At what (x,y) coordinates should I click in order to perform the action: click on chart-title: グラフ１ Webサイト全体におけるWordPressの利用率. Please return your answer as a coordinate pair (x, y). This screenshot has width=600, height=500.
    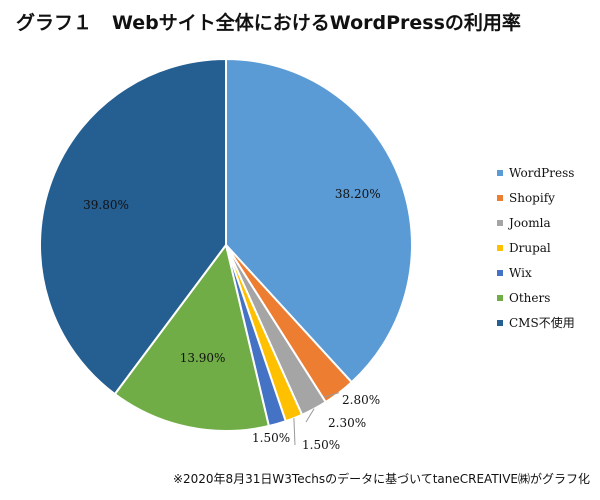
    Looking at the image, I should click on (268, 21).